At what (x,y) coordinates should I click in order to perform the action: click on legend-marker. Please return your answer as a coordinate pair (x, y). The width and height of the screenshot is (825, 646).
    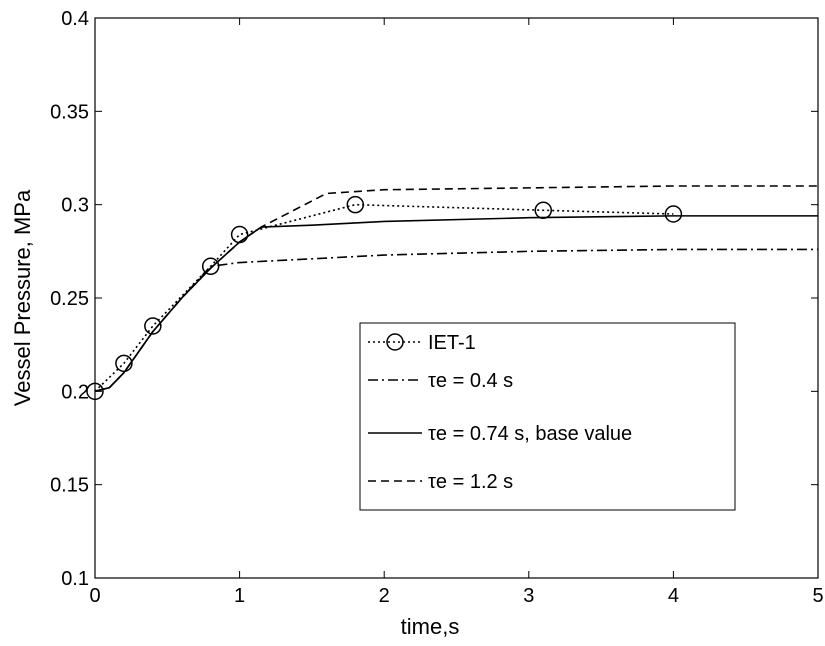
    Looking at the image, I should click on (395, 342).